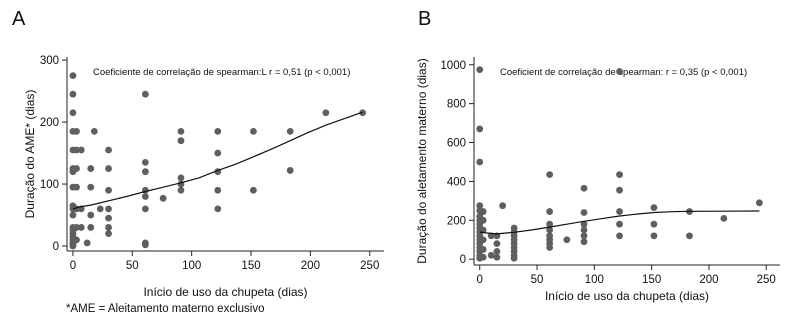 This screenshot has height=321, width=789. What do you see at coordinates (537, 280) in the screenshot?
I see `x-tick-label-b-1: 50` at bounding box center [537, 280].